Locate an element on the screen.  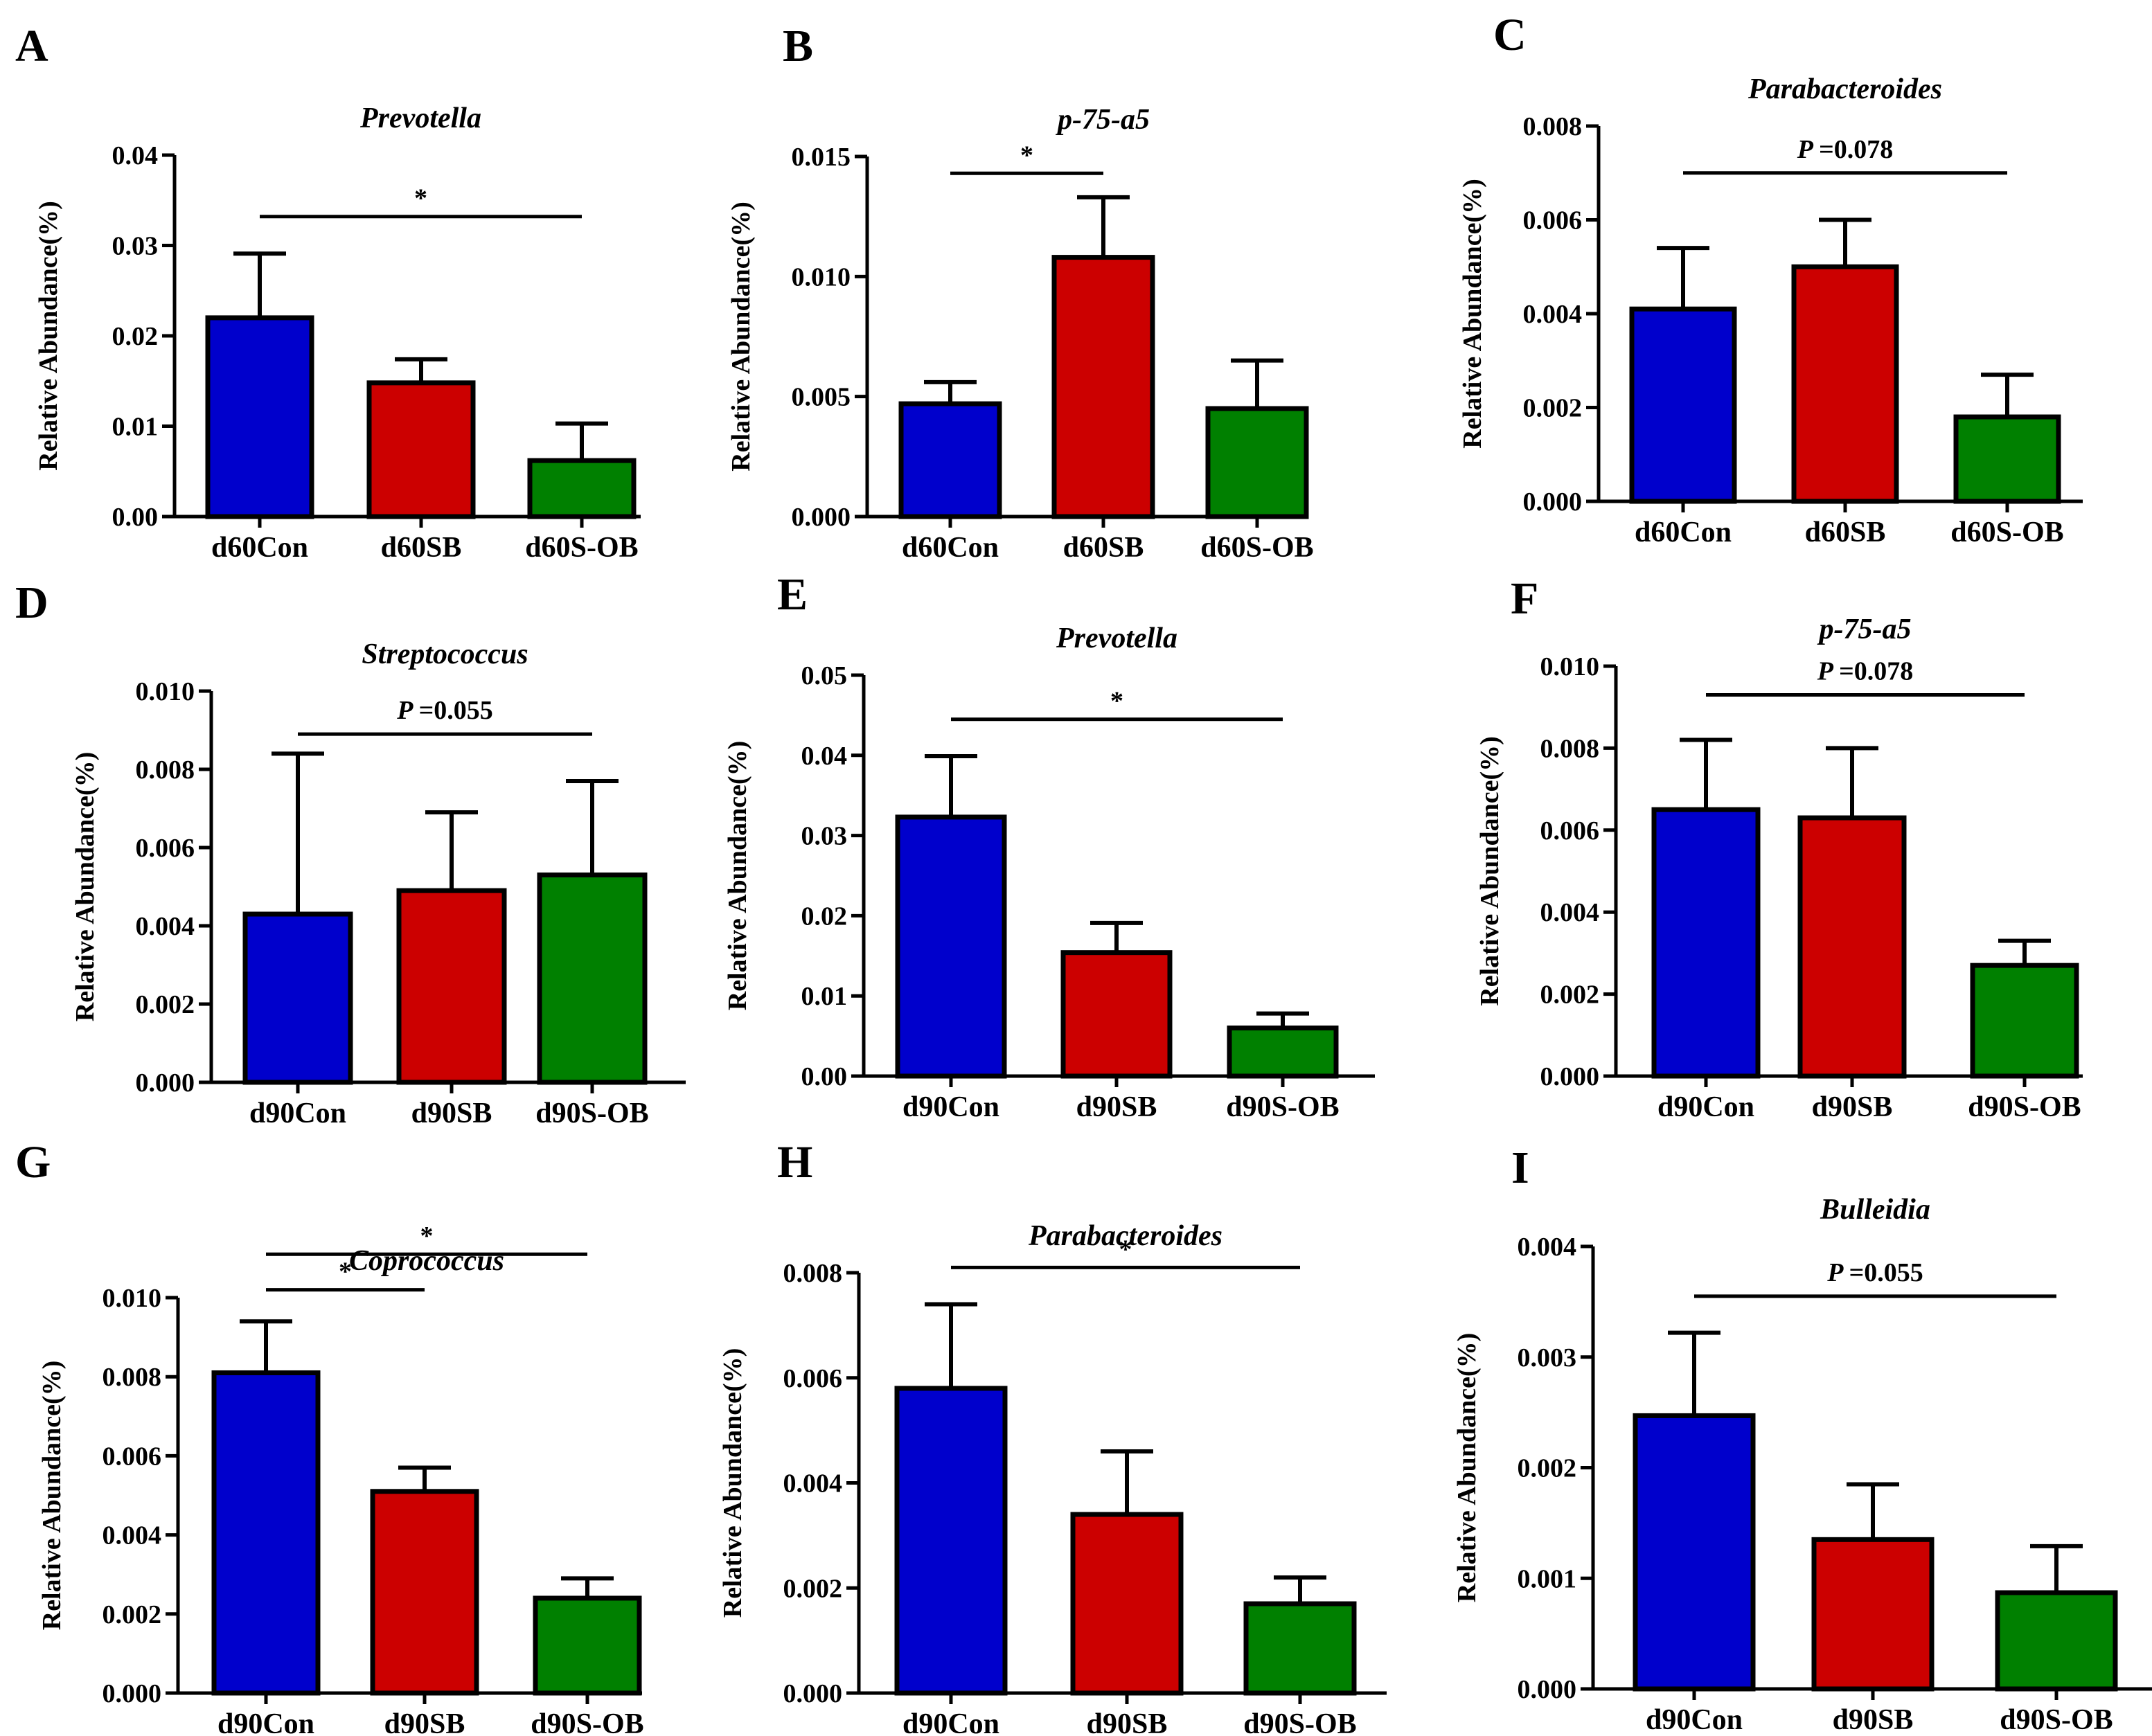
panel-i-y-tick-label: 0.004 is located at coordinates (1547, 1247).